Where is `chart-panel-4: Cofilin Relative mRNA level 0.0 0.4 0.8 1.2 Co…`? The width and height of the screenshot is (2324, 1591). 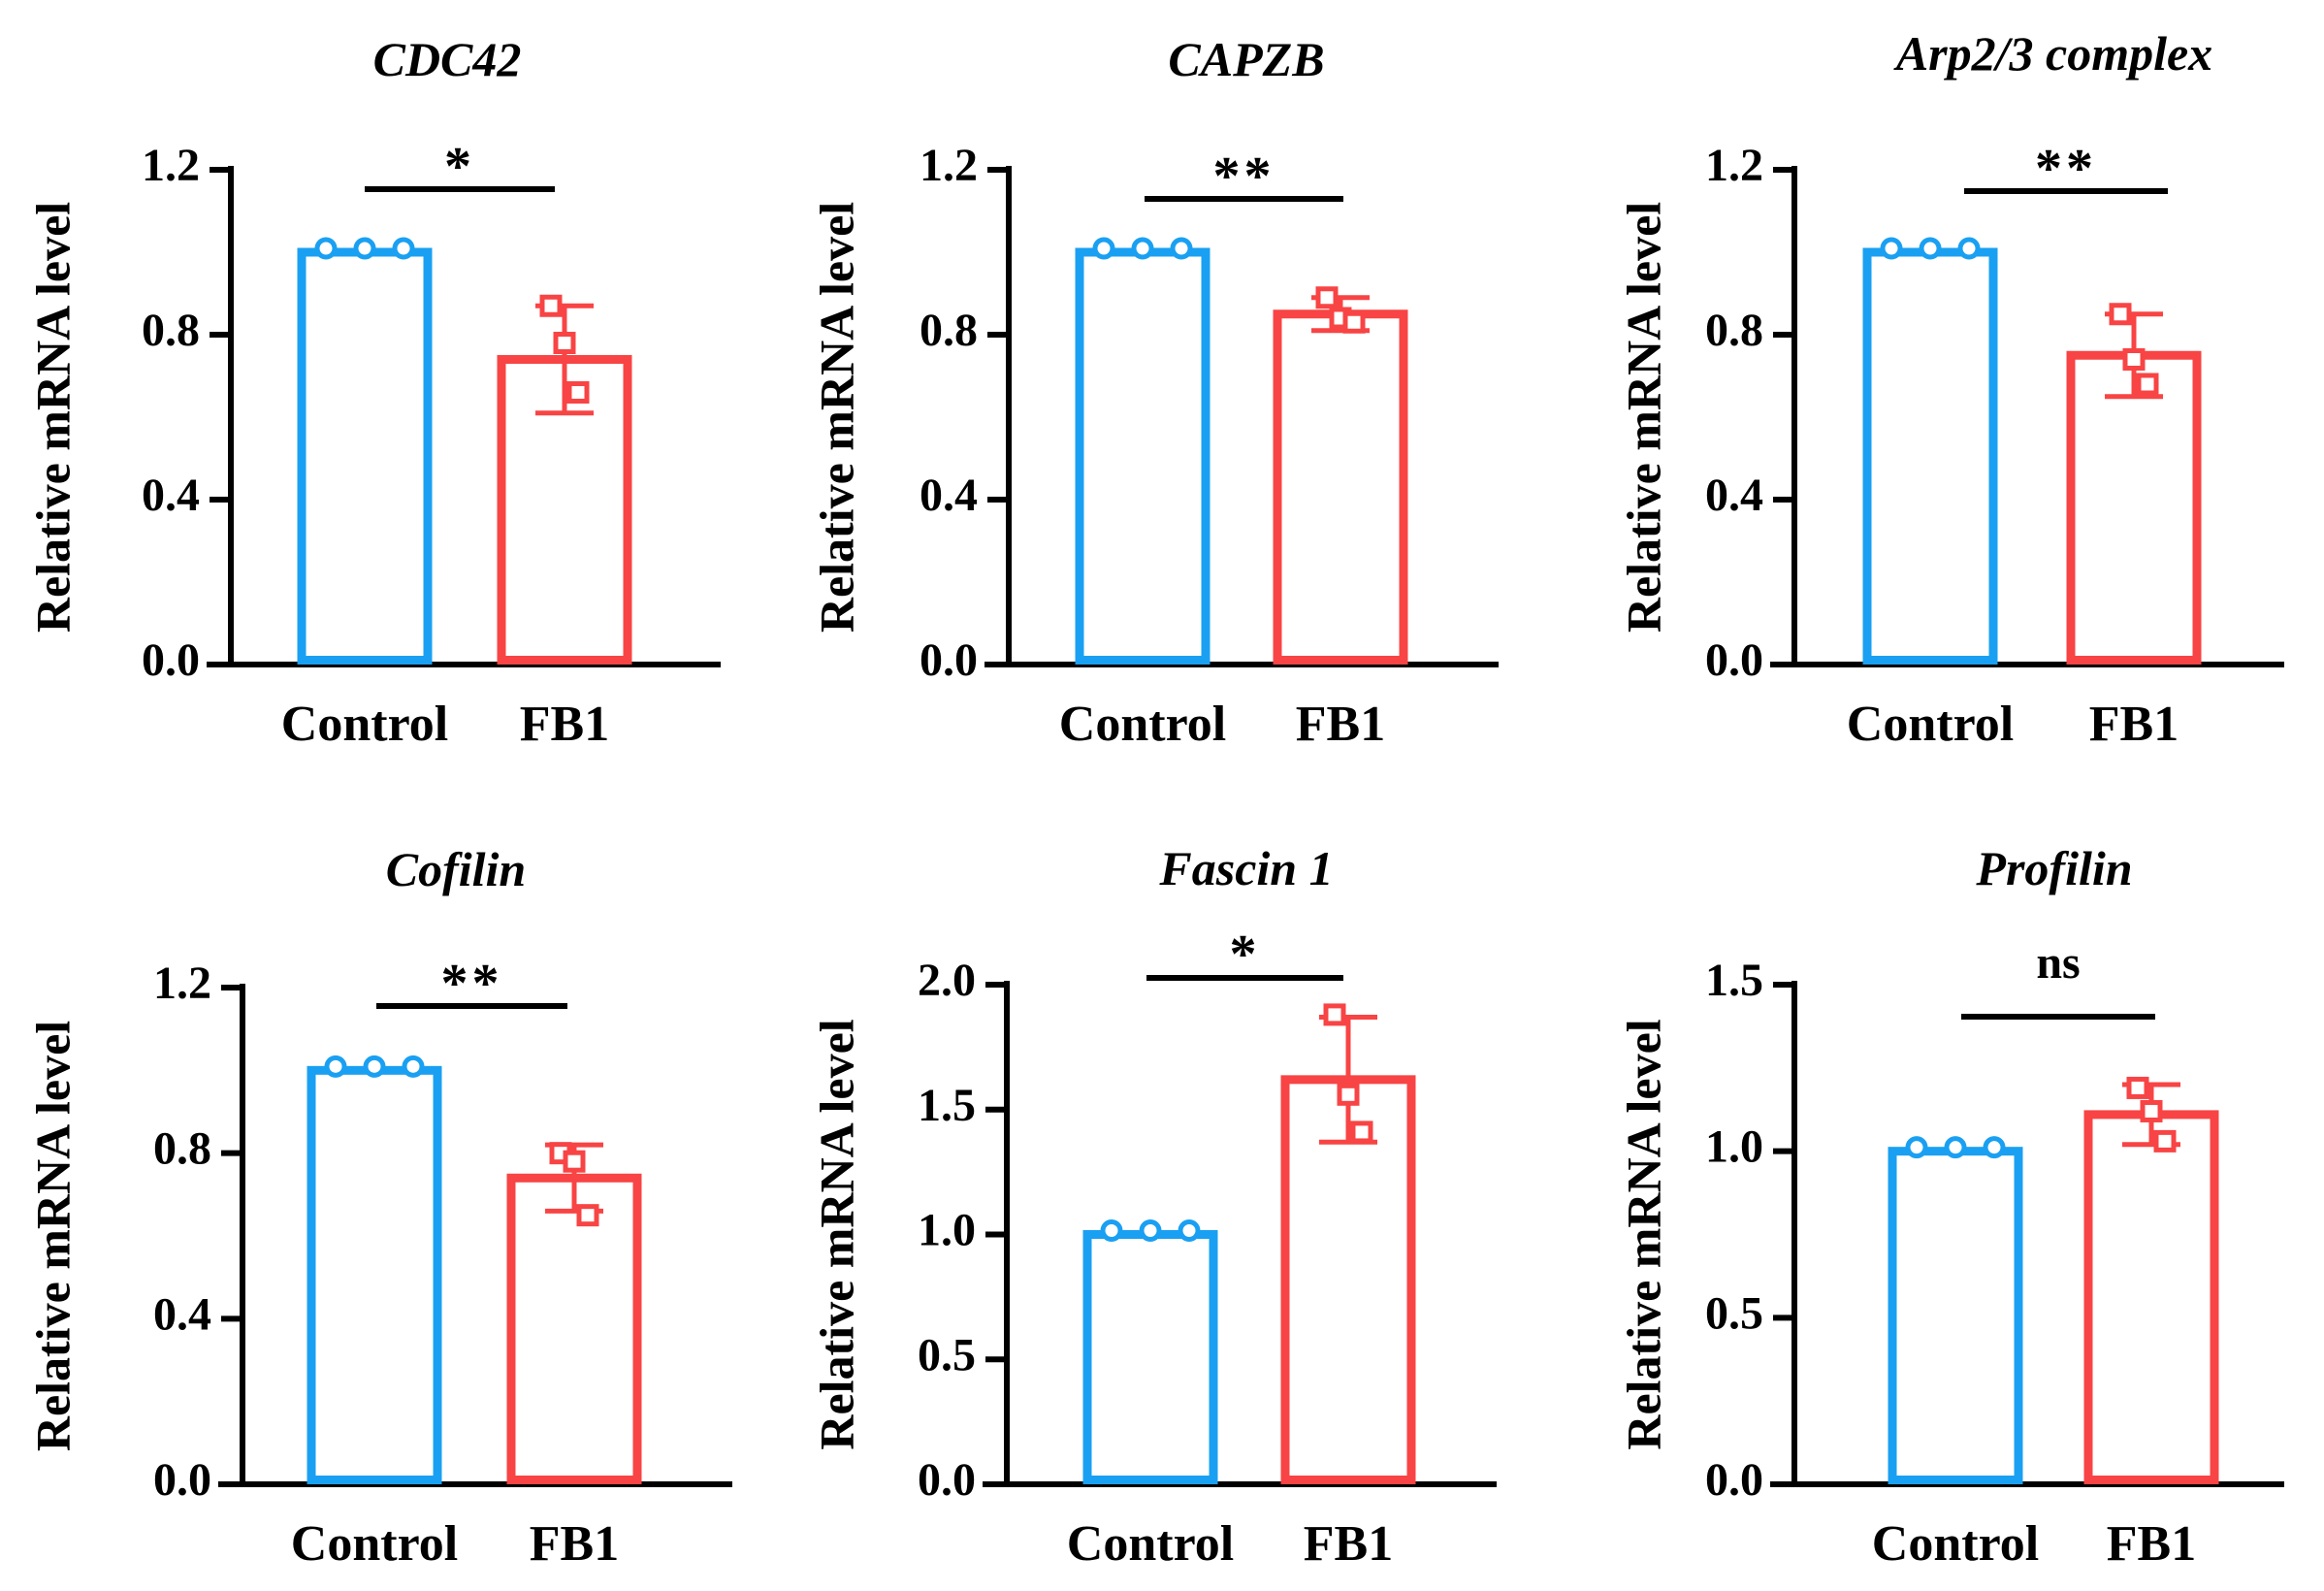 chart-panel-4: Cofilin Relative mRNA level 0.0 0.4 0.8 1.2 Co… is located at coordinates (378, 1207).